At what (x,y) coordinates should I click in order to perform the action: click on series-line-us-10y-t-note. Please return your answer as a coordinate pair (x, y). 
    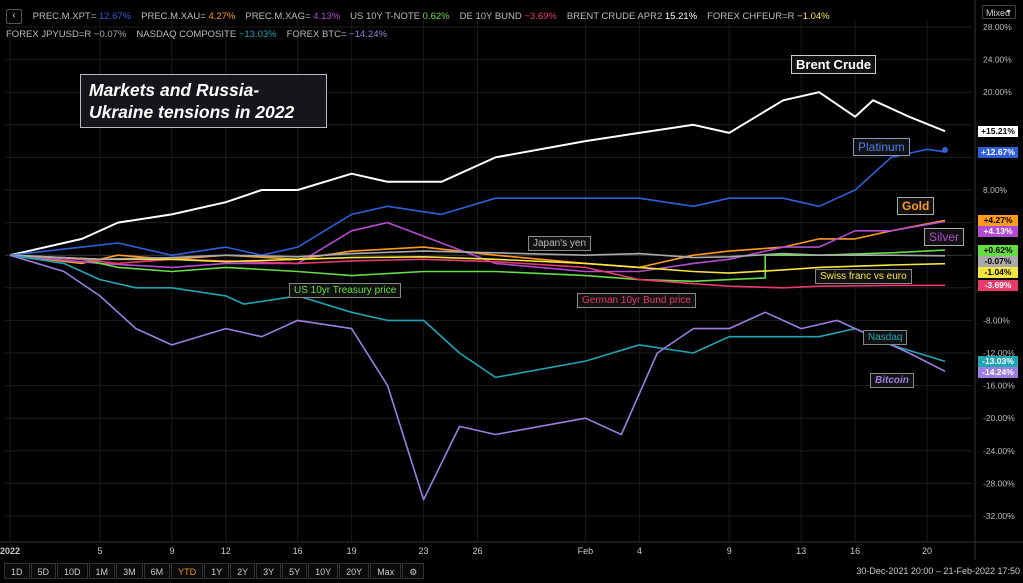
    Looking at the image, I should click on (477, 266).